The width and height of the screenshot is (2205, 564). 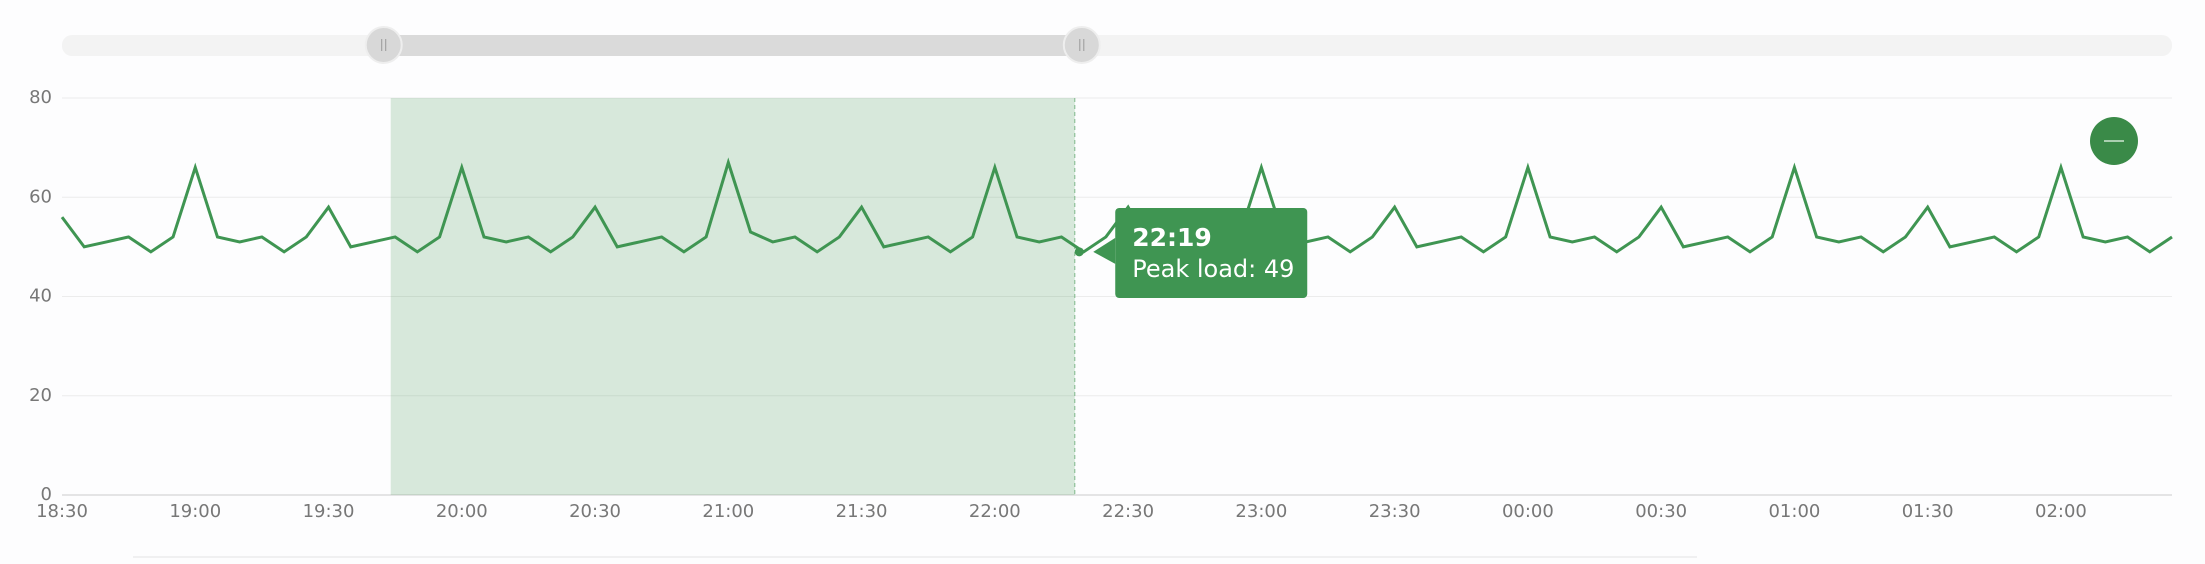 What do you see at coordinates (595, 511) in the screenshot?
I see `x-tick-label: 20:30` at bounding box center [595, 511].